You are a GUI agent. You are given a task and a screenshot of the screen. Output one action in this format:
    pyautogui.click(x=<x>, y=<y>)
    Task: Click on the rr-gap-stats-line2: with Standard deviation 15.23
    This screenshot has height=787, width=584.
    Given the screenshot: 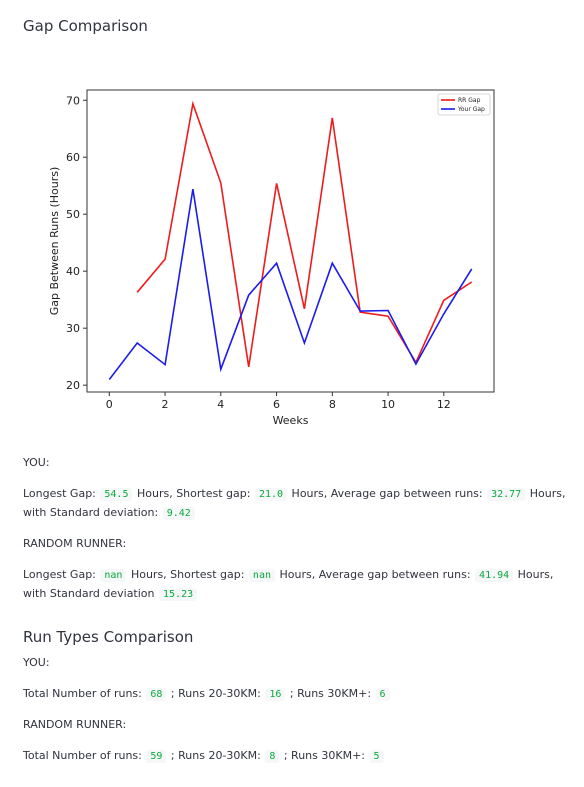 What is the action you would take?
    pyautogui.click(x=110, y=594)
    